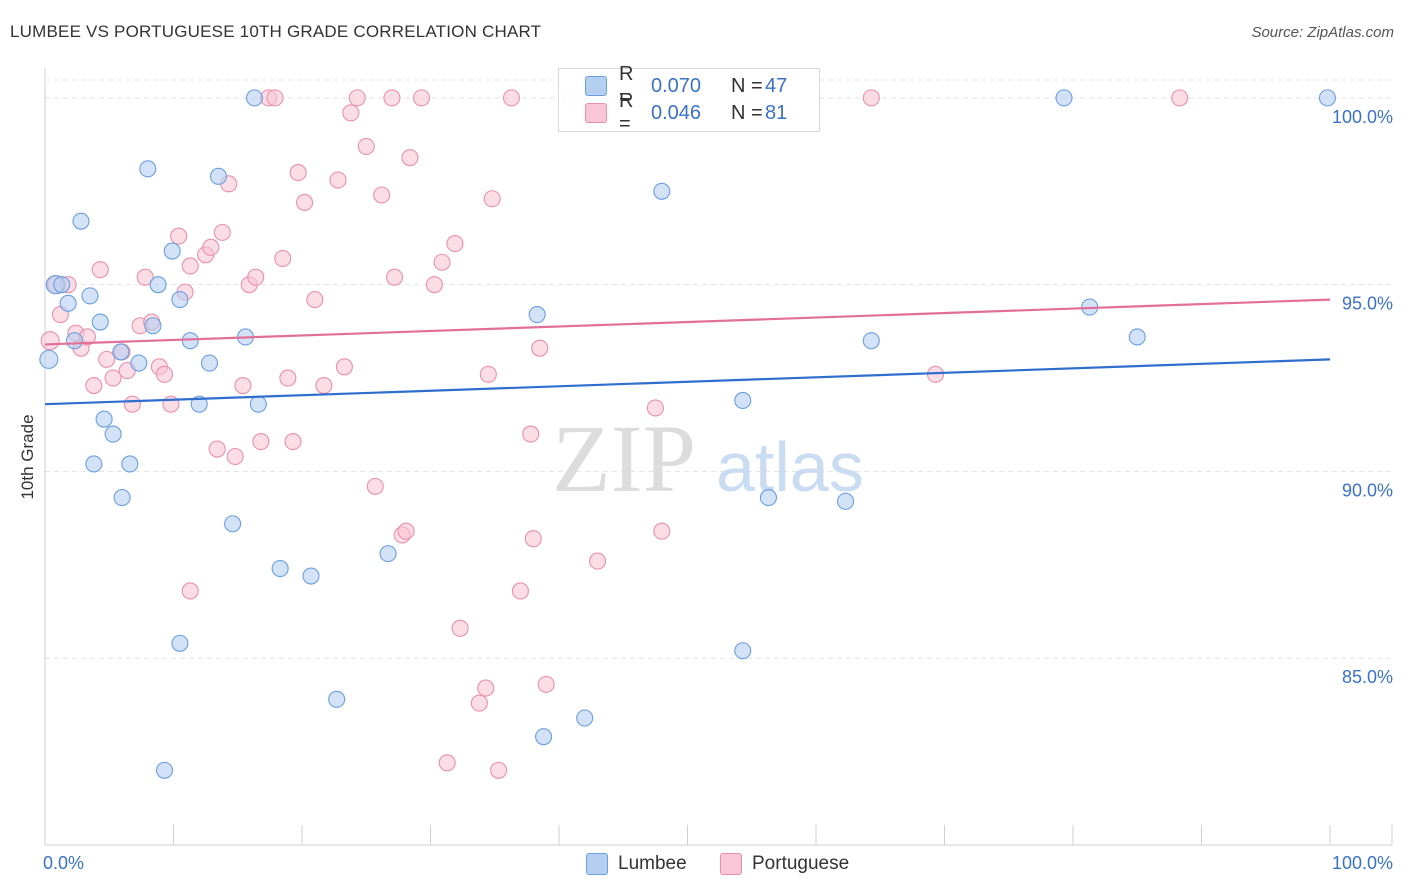 The image size is (1406, 892). What do you see at coordinates (708, 458) in the screenshot?
I see `watermark: ZIP atlas` at bounding box center [708, 458].